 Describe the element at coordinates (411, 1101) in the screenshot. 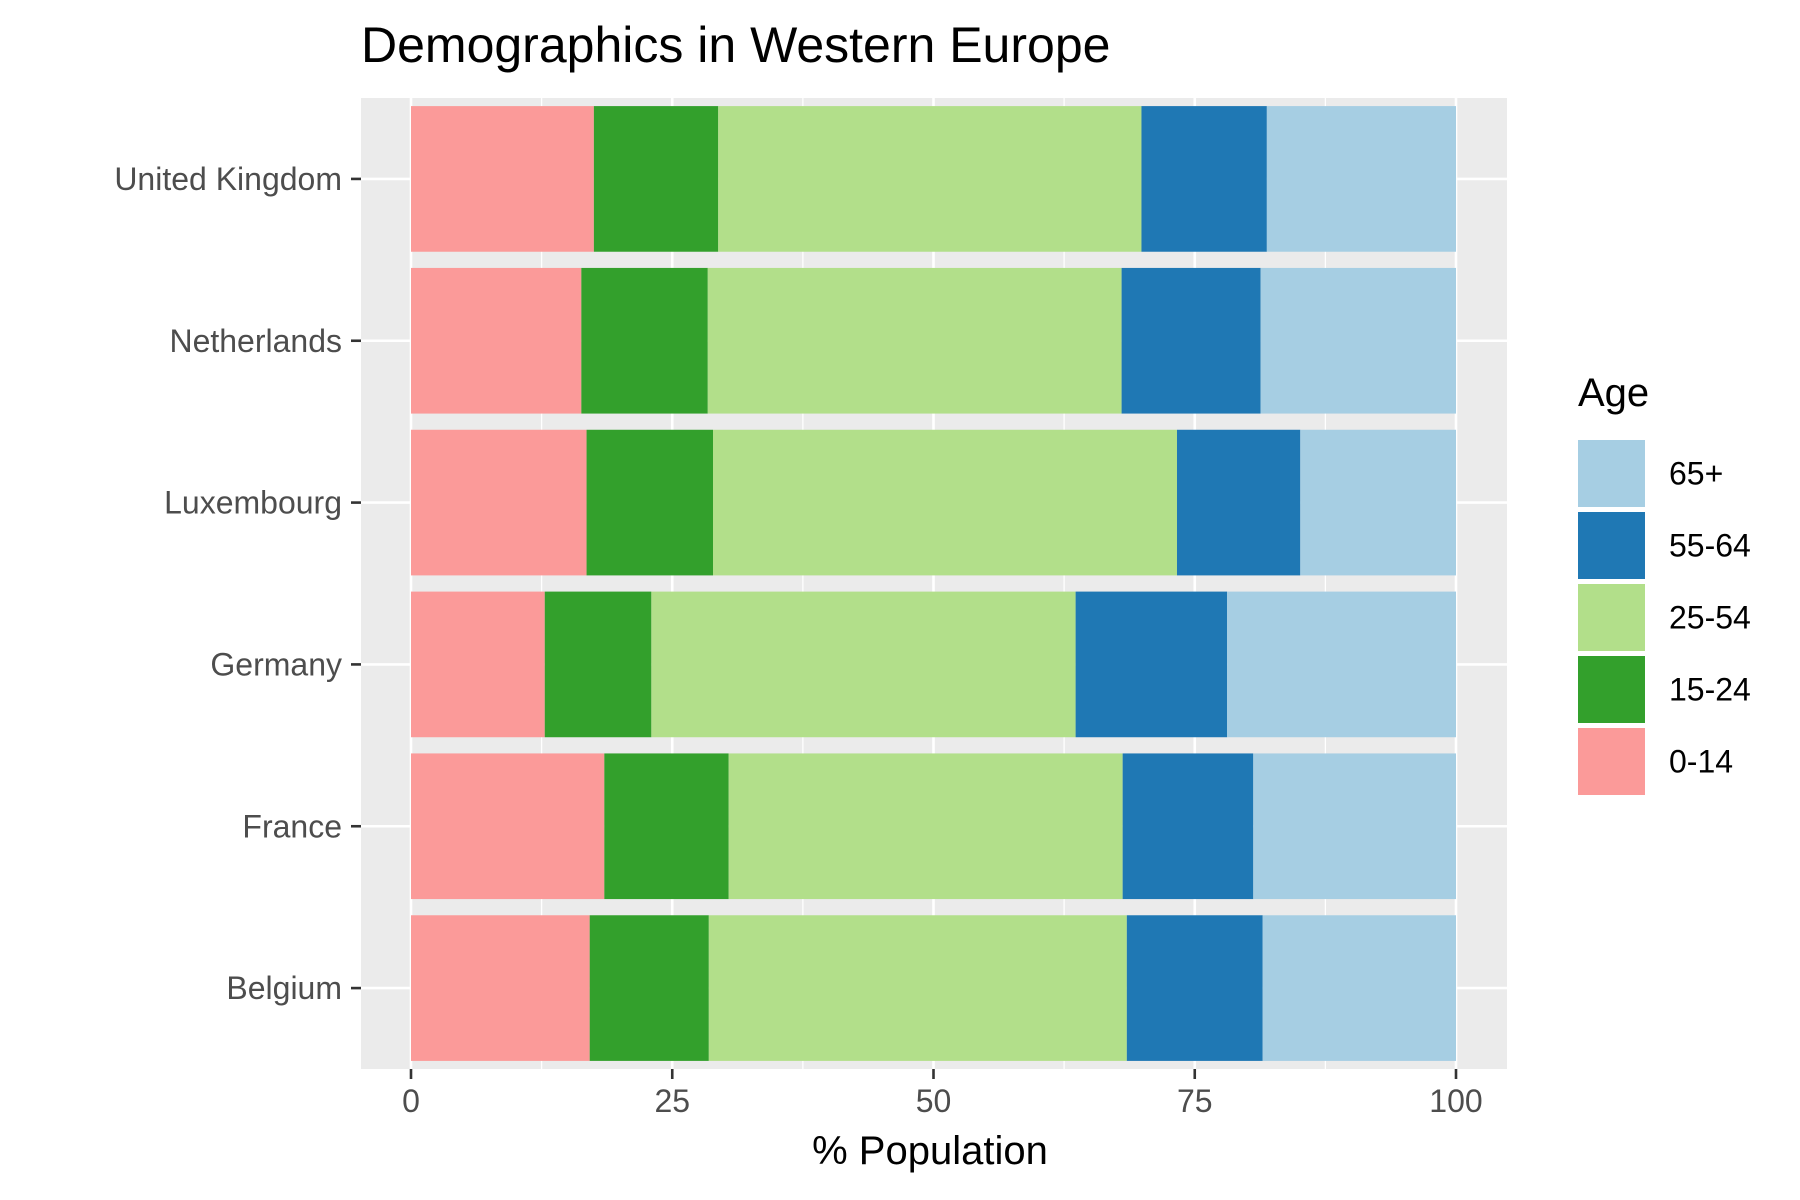

I see `x-tick-label: 0` at that location.